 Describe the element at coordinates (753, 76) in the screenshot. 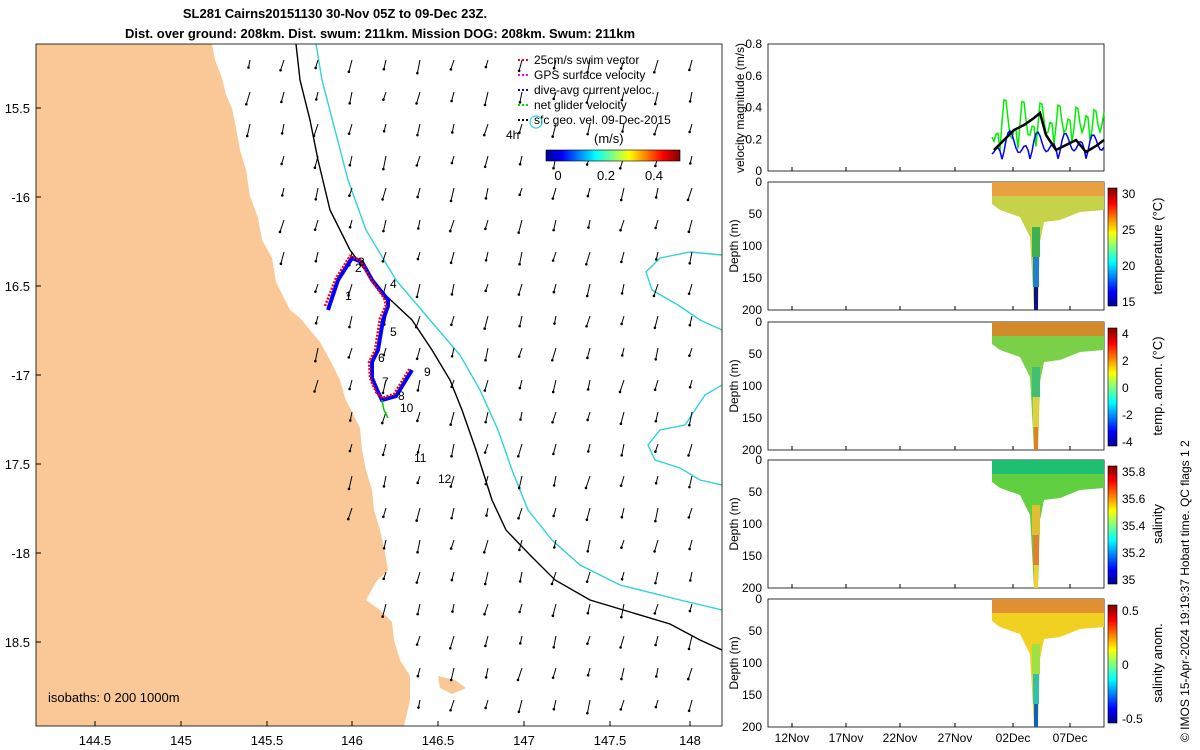

I see `svg-text: 0.6` at that location.